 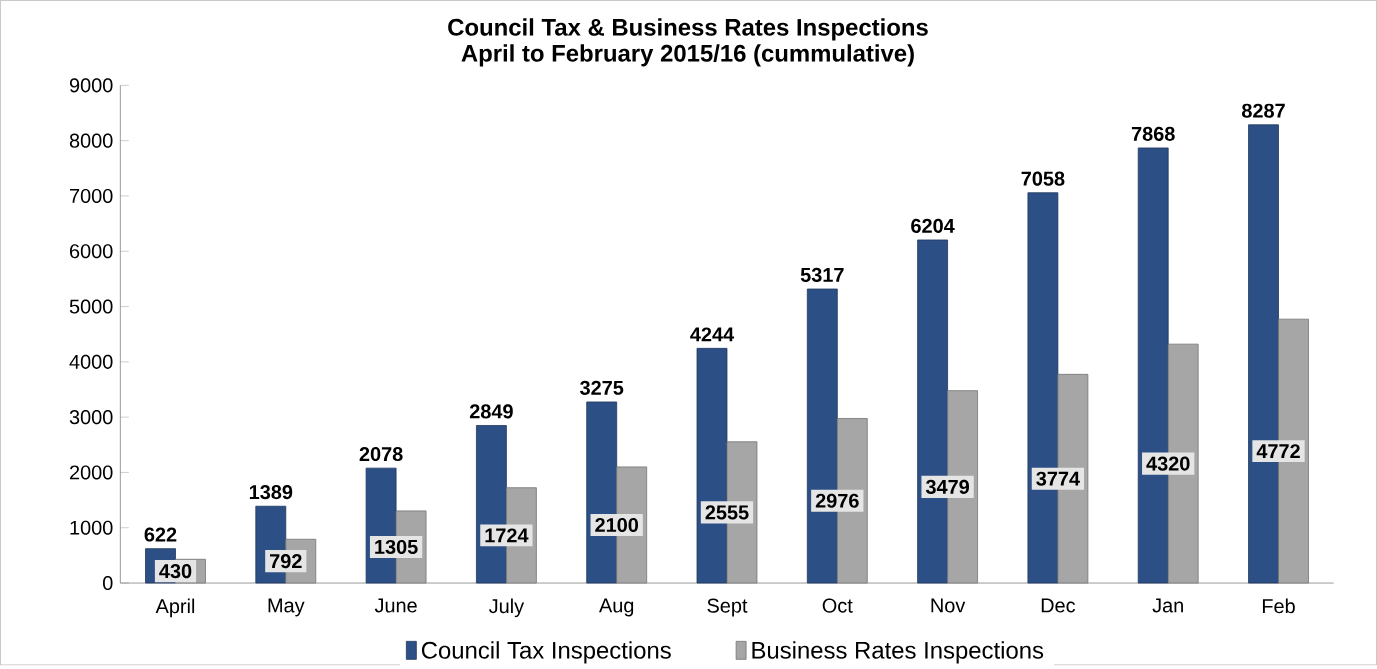 What do you see at coordinates (91, 361) in the screenshot?
I see `y-tick-label: 4000` at bounding box center [91, 361].